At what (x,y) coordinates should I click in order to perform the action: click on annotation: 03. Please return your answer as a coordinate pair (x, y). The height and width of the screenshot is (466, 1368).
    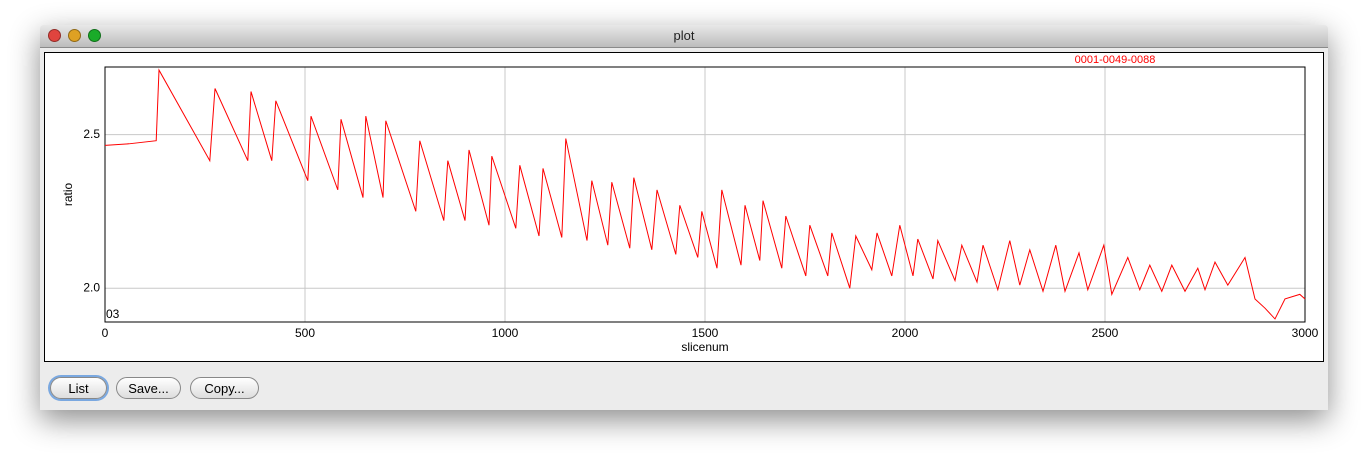
    Looking at the image, I should click on (113, 314).